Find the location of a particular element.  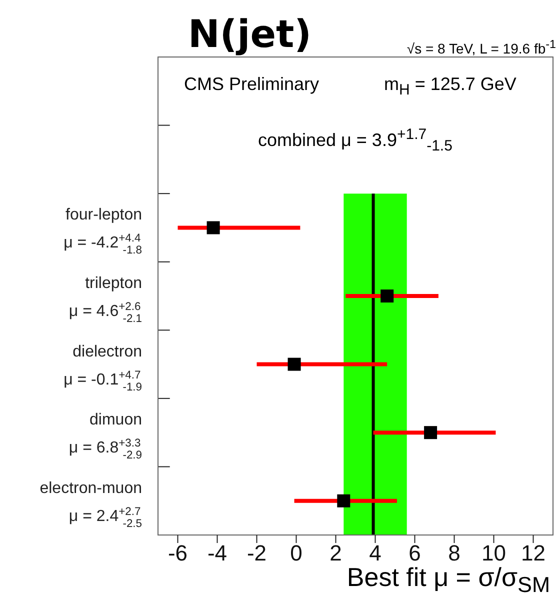

chart-title: N(jet) is located at coordinates (250, 34).